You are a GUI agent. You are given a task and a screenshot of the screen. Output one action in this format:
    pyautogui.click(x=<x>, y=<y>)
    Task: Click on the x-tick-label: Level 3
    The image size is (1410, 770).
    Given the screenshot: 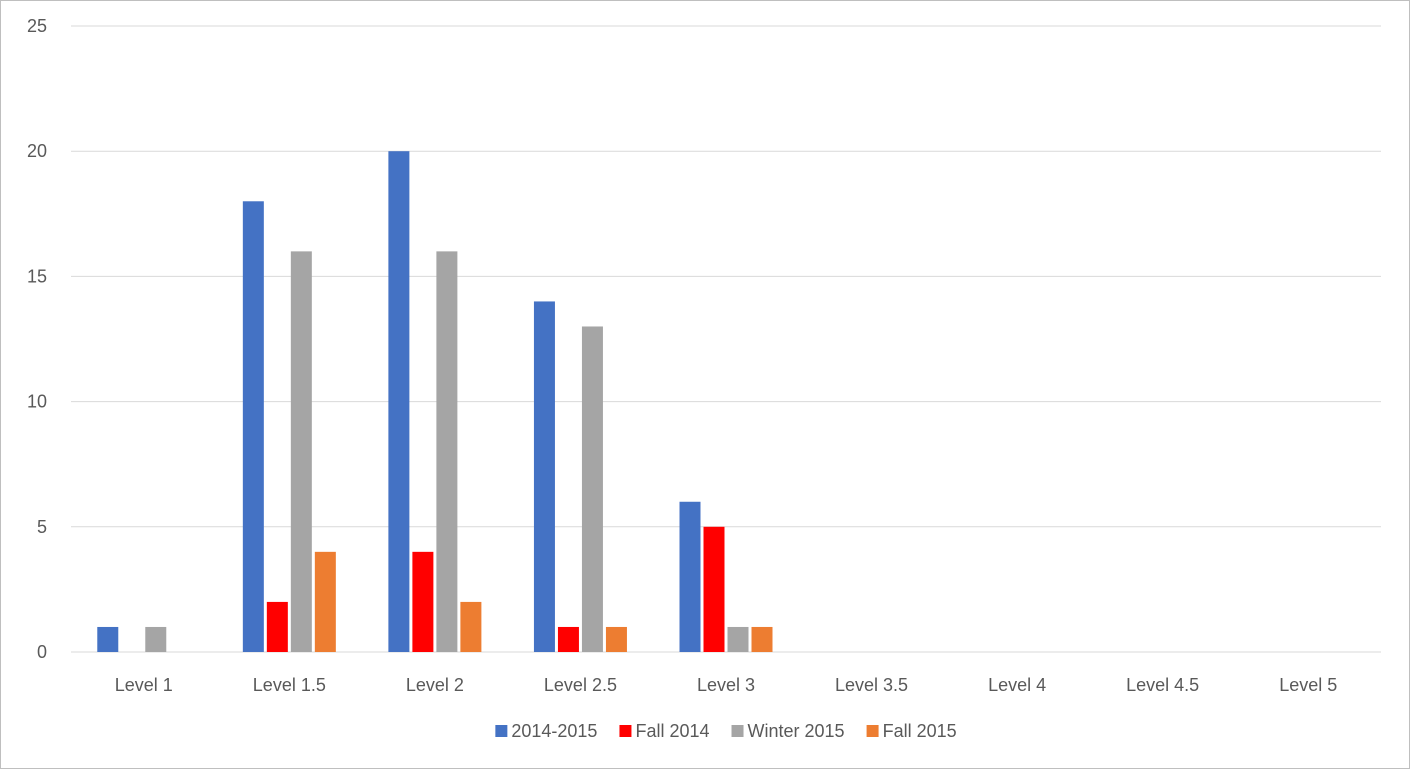 What is the action you would take?
    pyautogui.click(x=726, y=685)
    